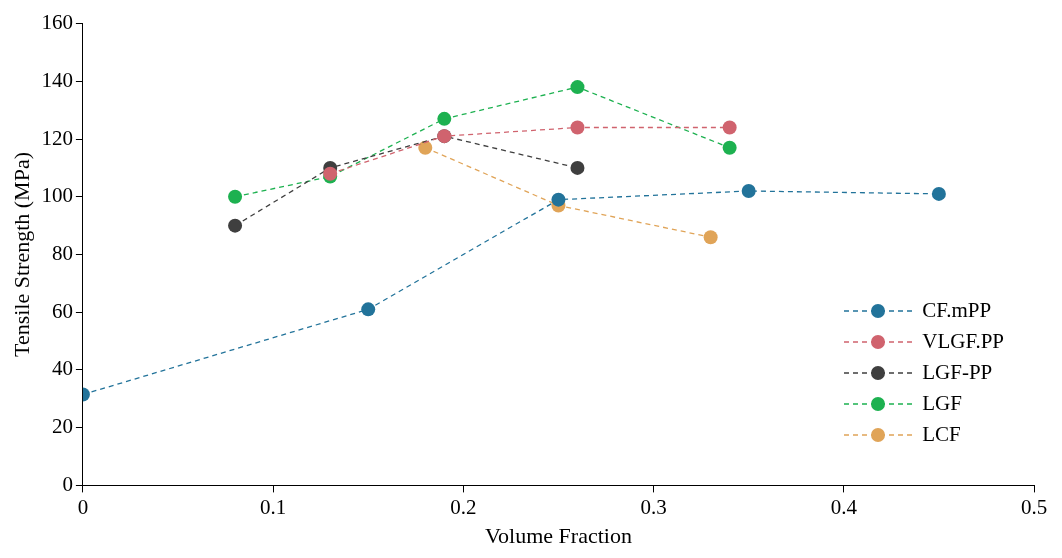 Image resolution: width=1062 pixels, height=558 pixels. Describe the element at coordinates (57, 137) in the screenshot. I see `y-tick-label: 120` at that location.